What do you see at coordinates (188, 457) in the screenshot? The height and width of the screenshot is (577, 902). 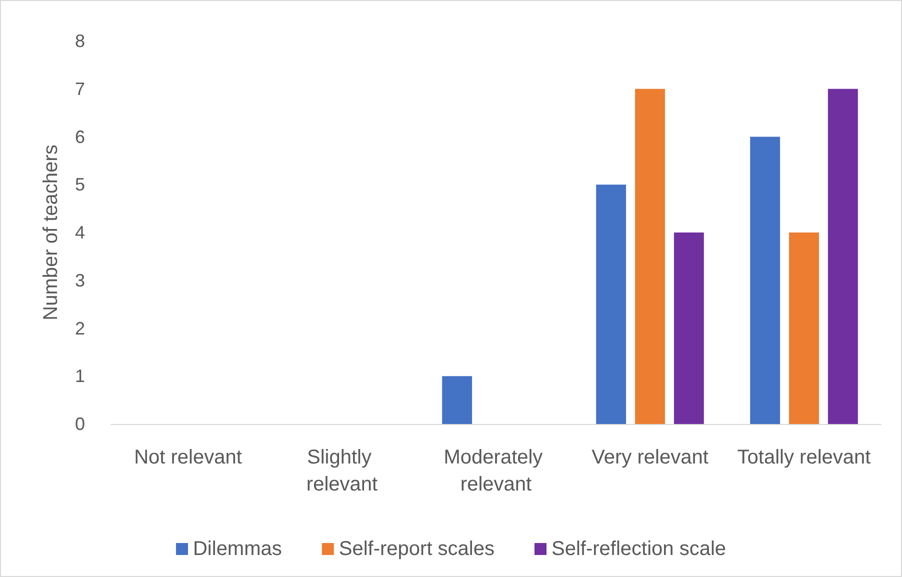 I see `x-tick-label: Not relevant` at bounding box center [188, 457].